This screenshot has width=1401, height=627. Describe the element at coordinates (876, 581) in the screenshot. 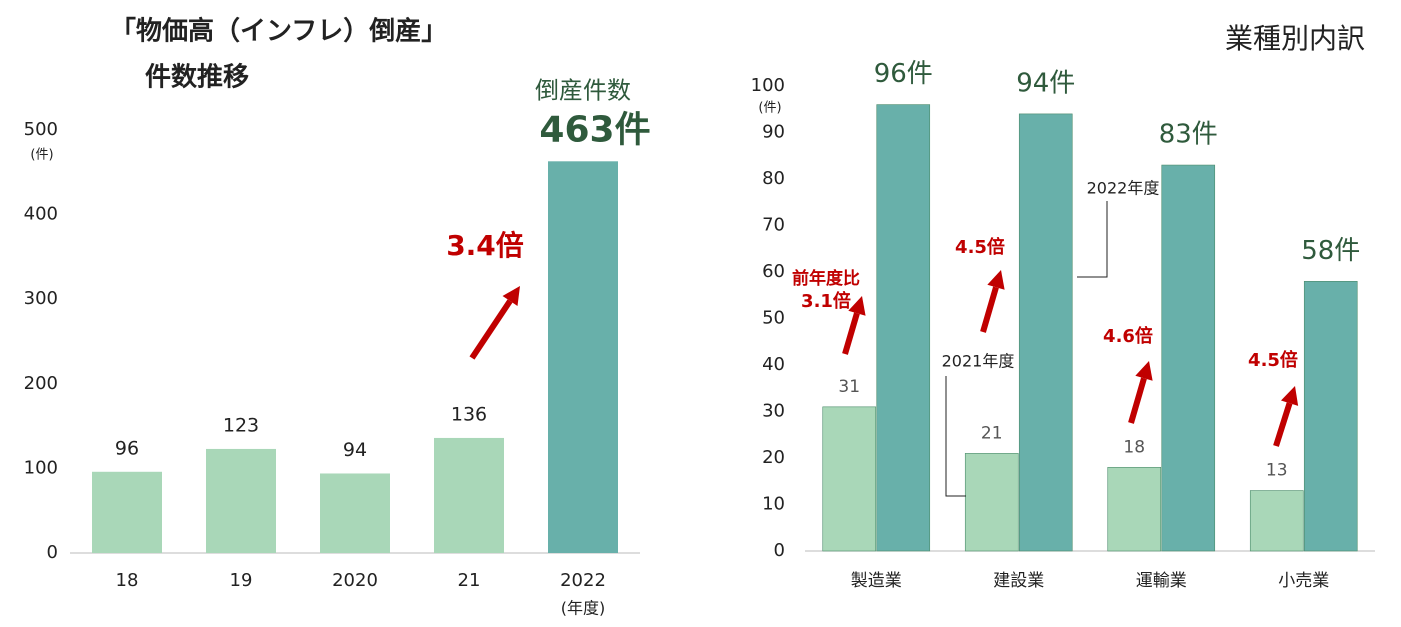

I see `x-tick-label: 製造業` at that location.